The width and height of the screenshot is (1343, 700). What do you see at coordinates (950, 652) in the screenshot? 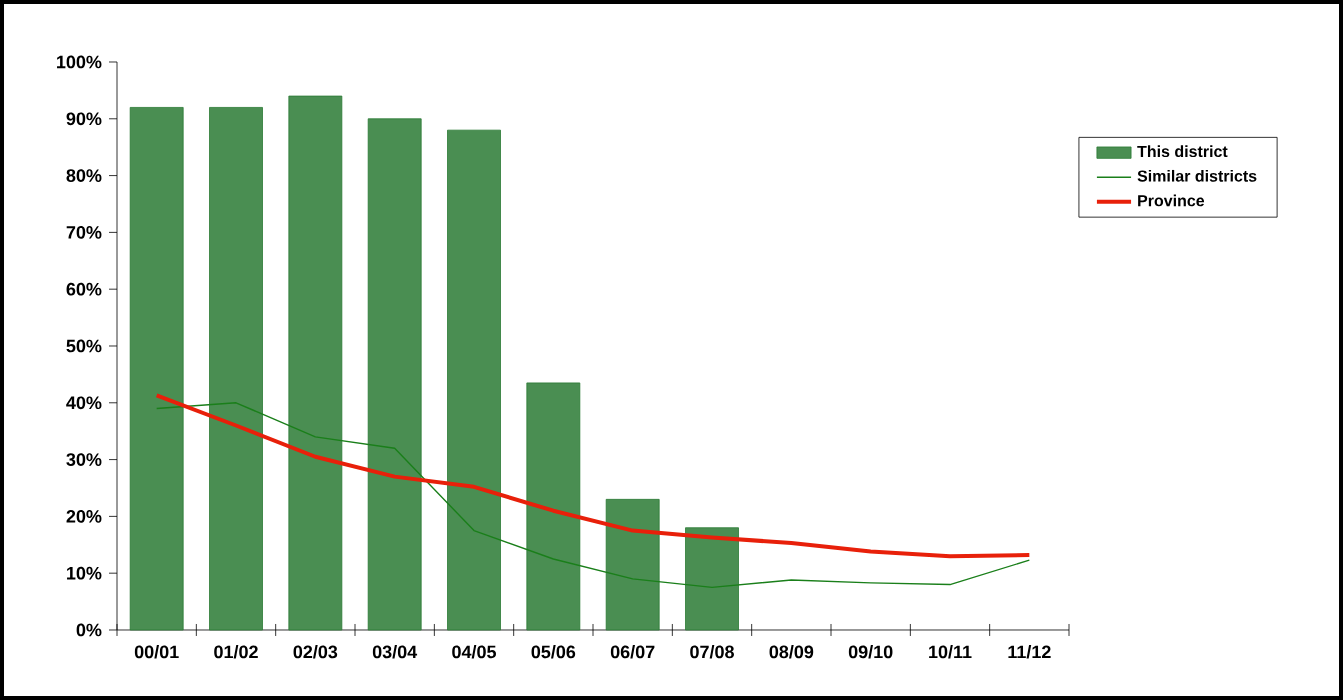
I see `x-tick-label: 10/11` at bounding box center [950, 652].